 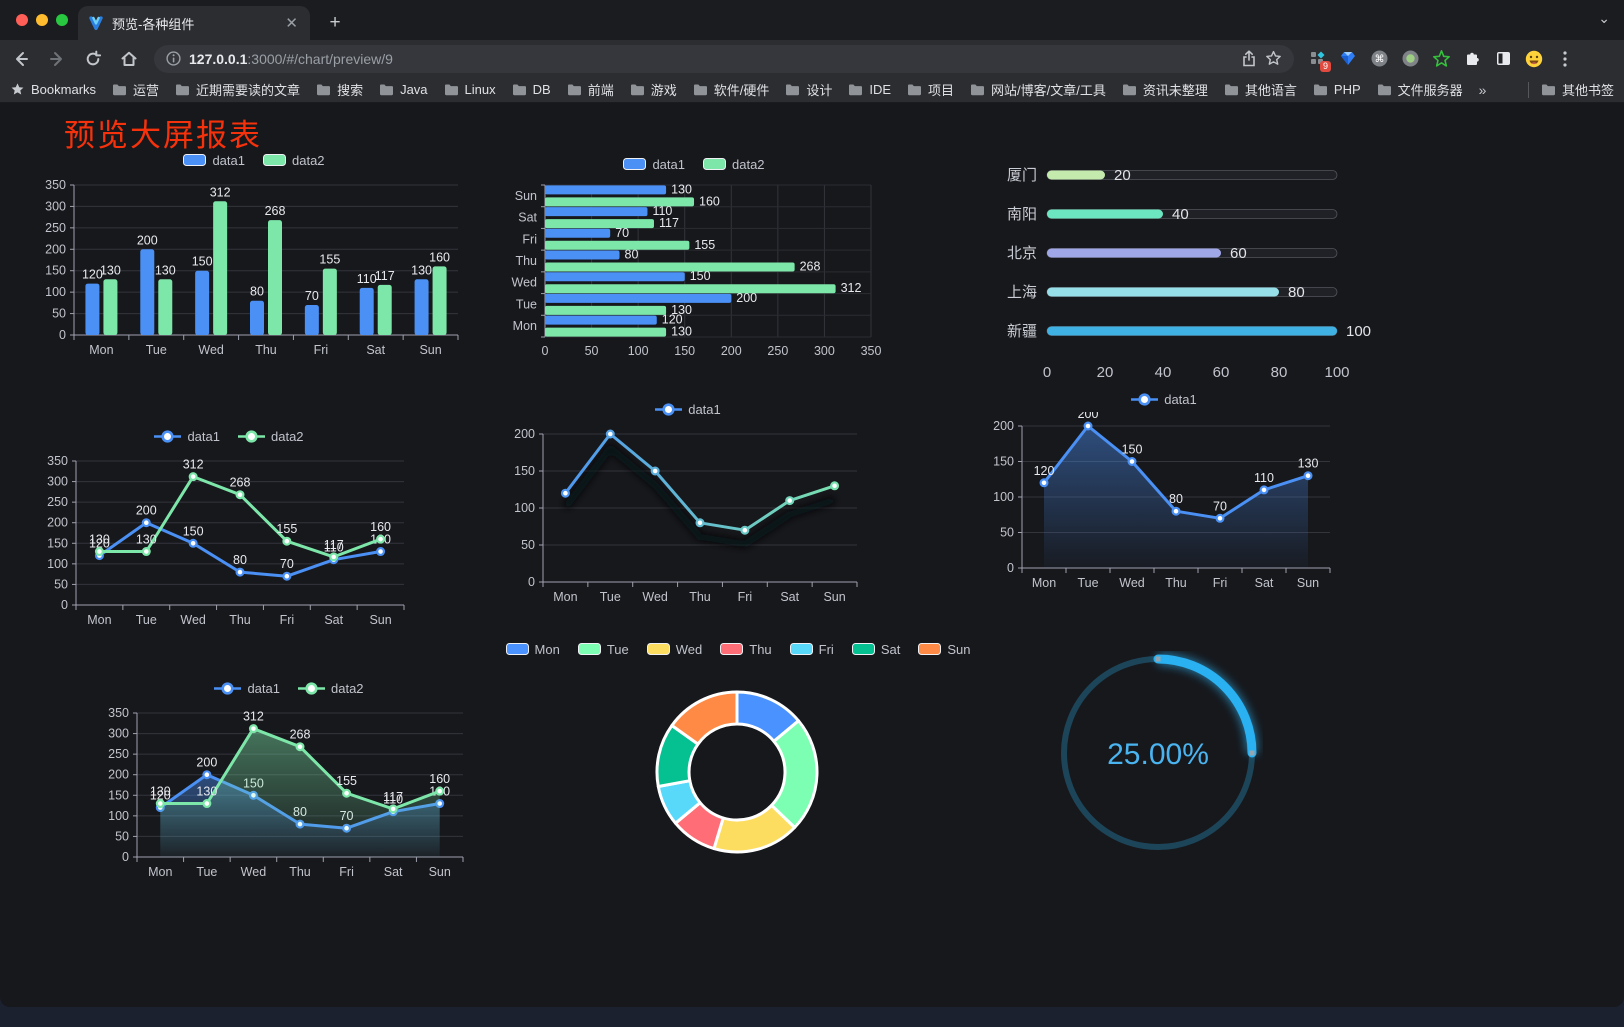 I want to click on bookmark-item: 网站/博客/文章/工具, so click(x=1038, y=89).